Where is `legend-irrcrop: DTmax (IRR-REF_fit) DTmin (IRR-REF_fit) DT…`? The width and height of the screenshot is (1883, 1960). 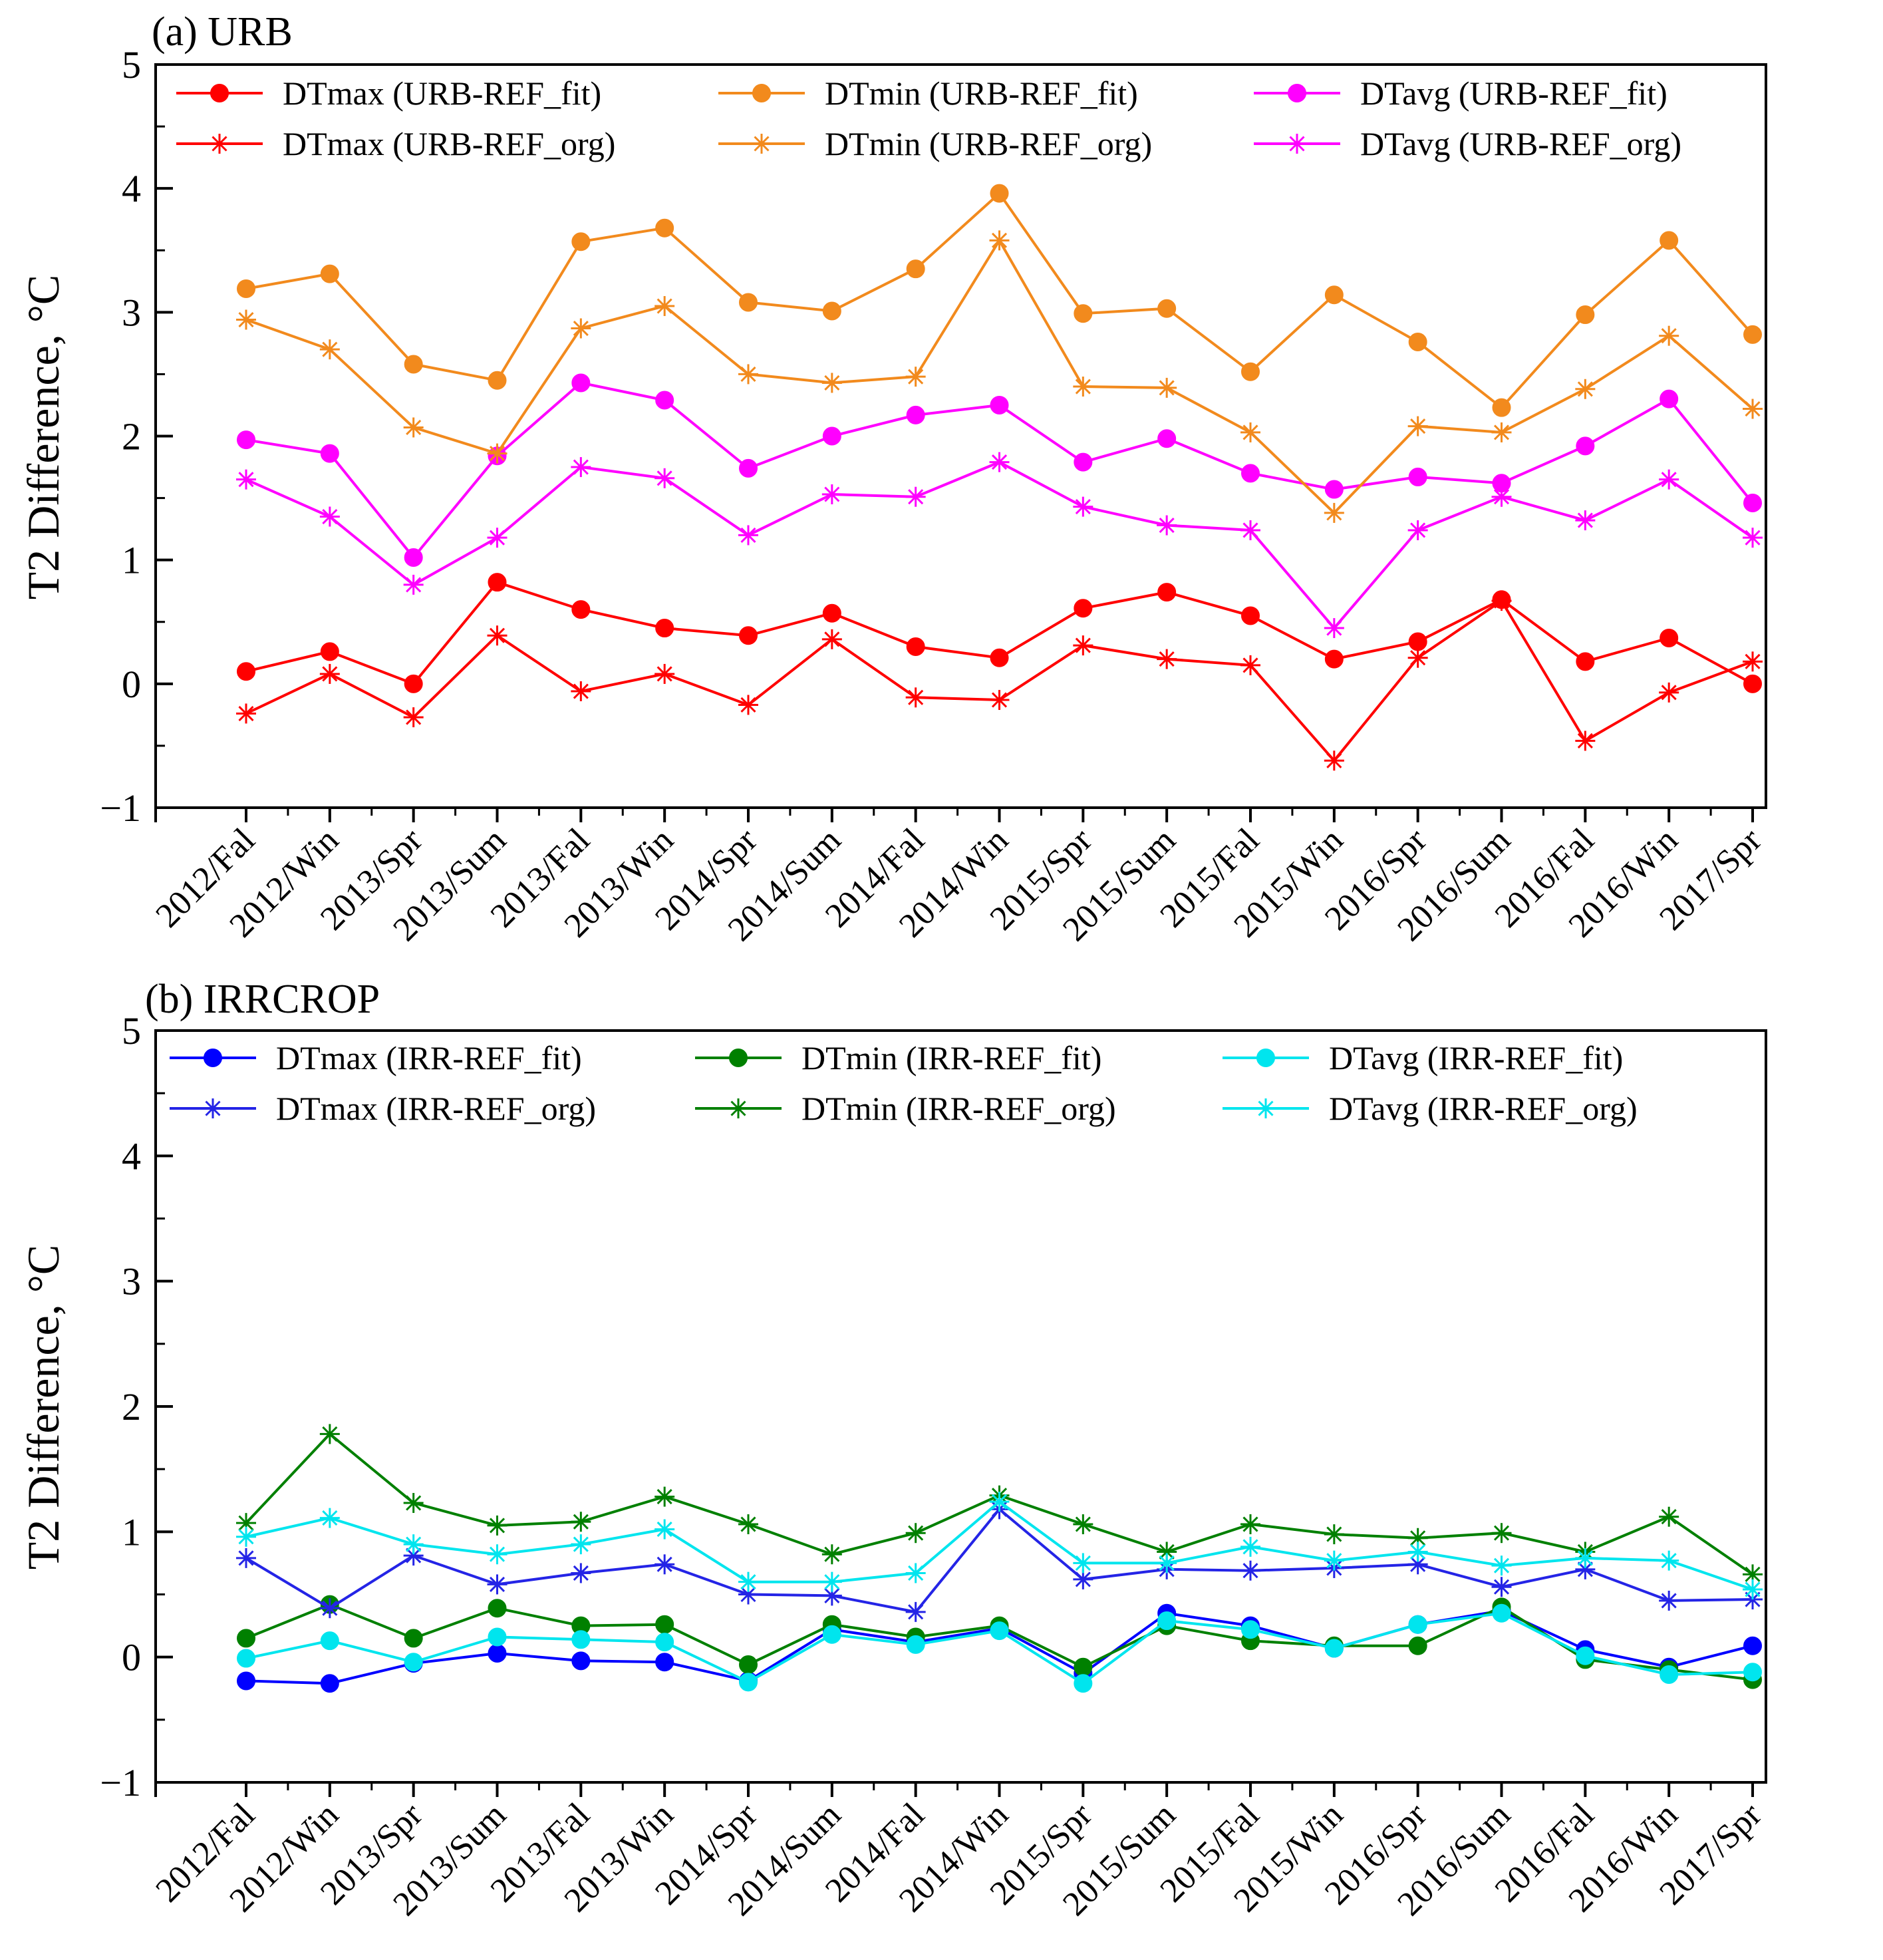 legend-irrcrop: DTmax (IRR-REF_fit) DTmin (IRR-REF_fit) DT… is located at coordinates (904, 1083).